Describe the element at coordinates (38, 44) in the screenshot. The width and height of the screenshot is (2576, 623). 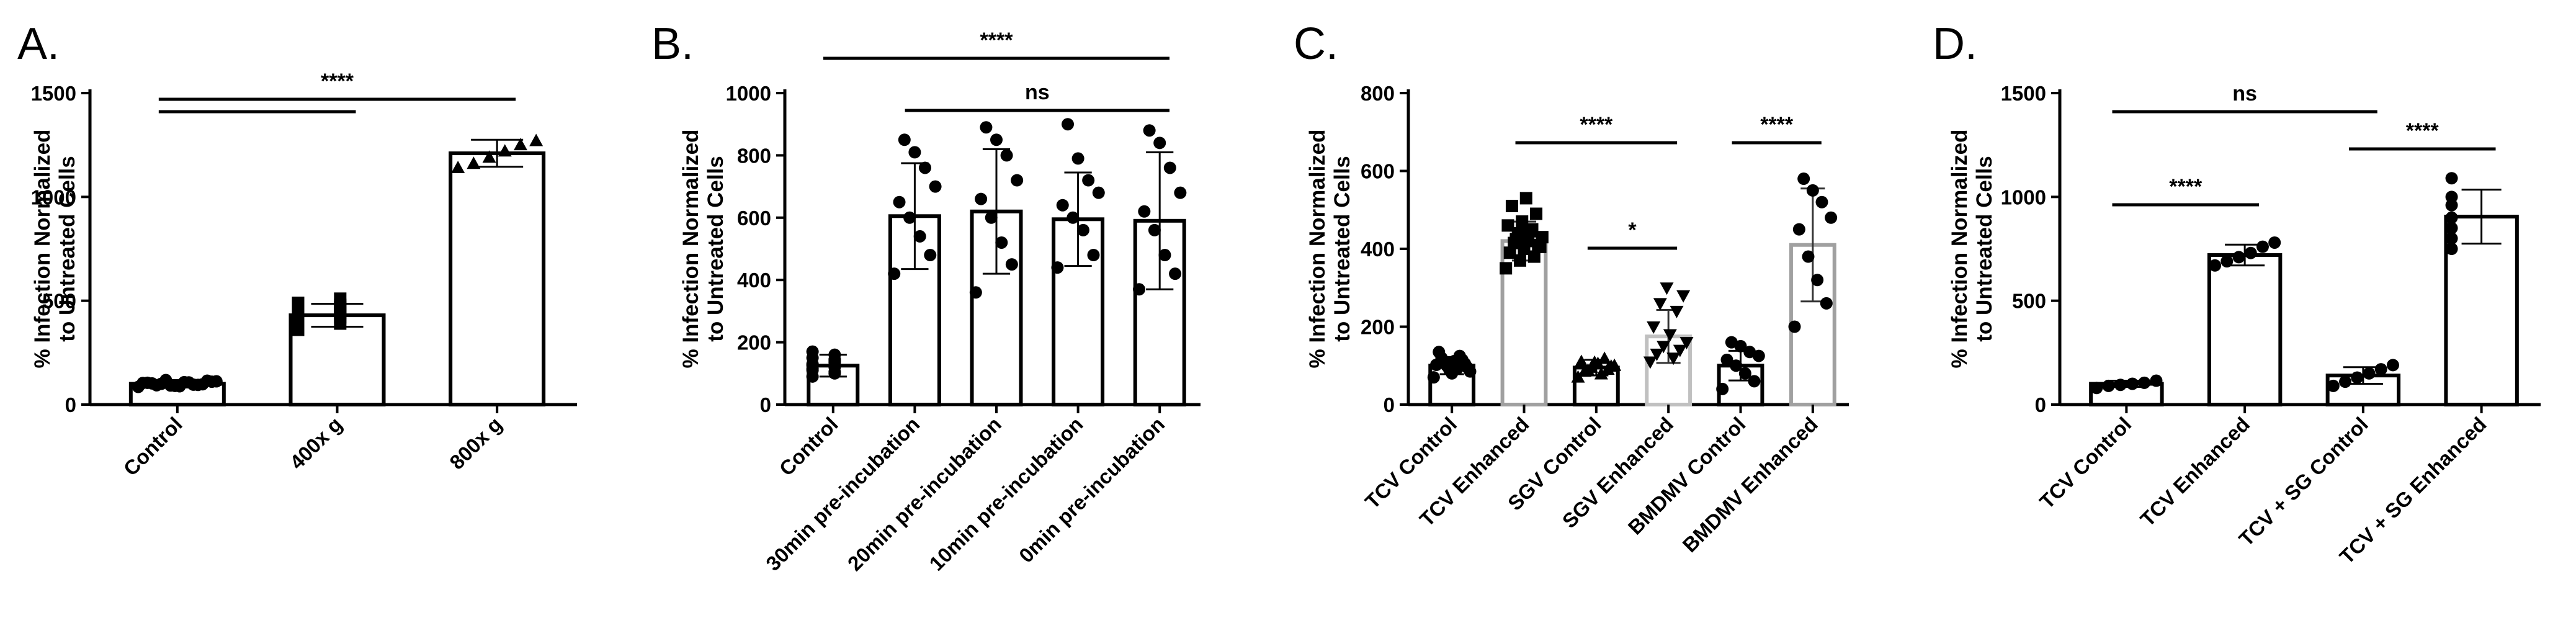
I see `panel-letter: A.` at that location.